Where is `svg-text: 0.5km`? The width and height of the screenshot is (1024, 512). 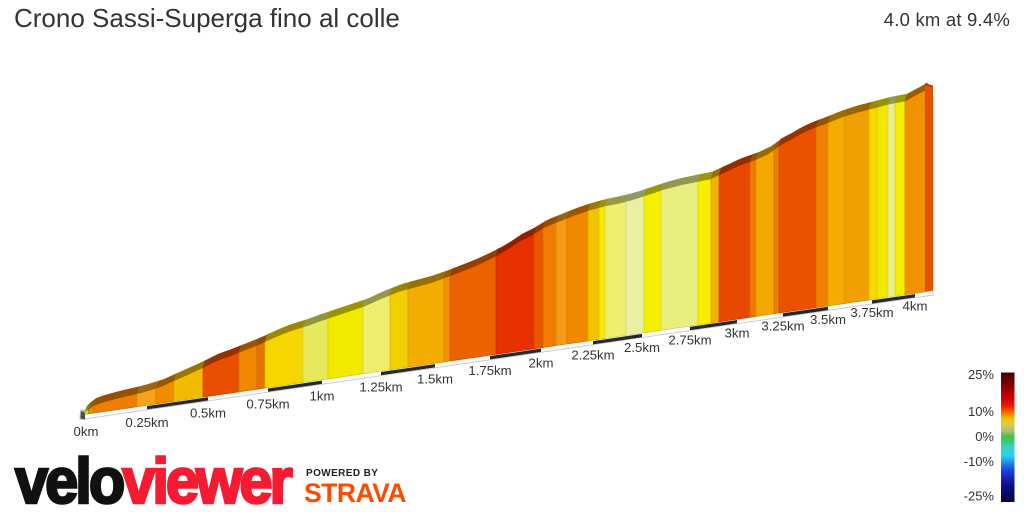
svg-text: 0.5km is located at coordinates (208, 413).